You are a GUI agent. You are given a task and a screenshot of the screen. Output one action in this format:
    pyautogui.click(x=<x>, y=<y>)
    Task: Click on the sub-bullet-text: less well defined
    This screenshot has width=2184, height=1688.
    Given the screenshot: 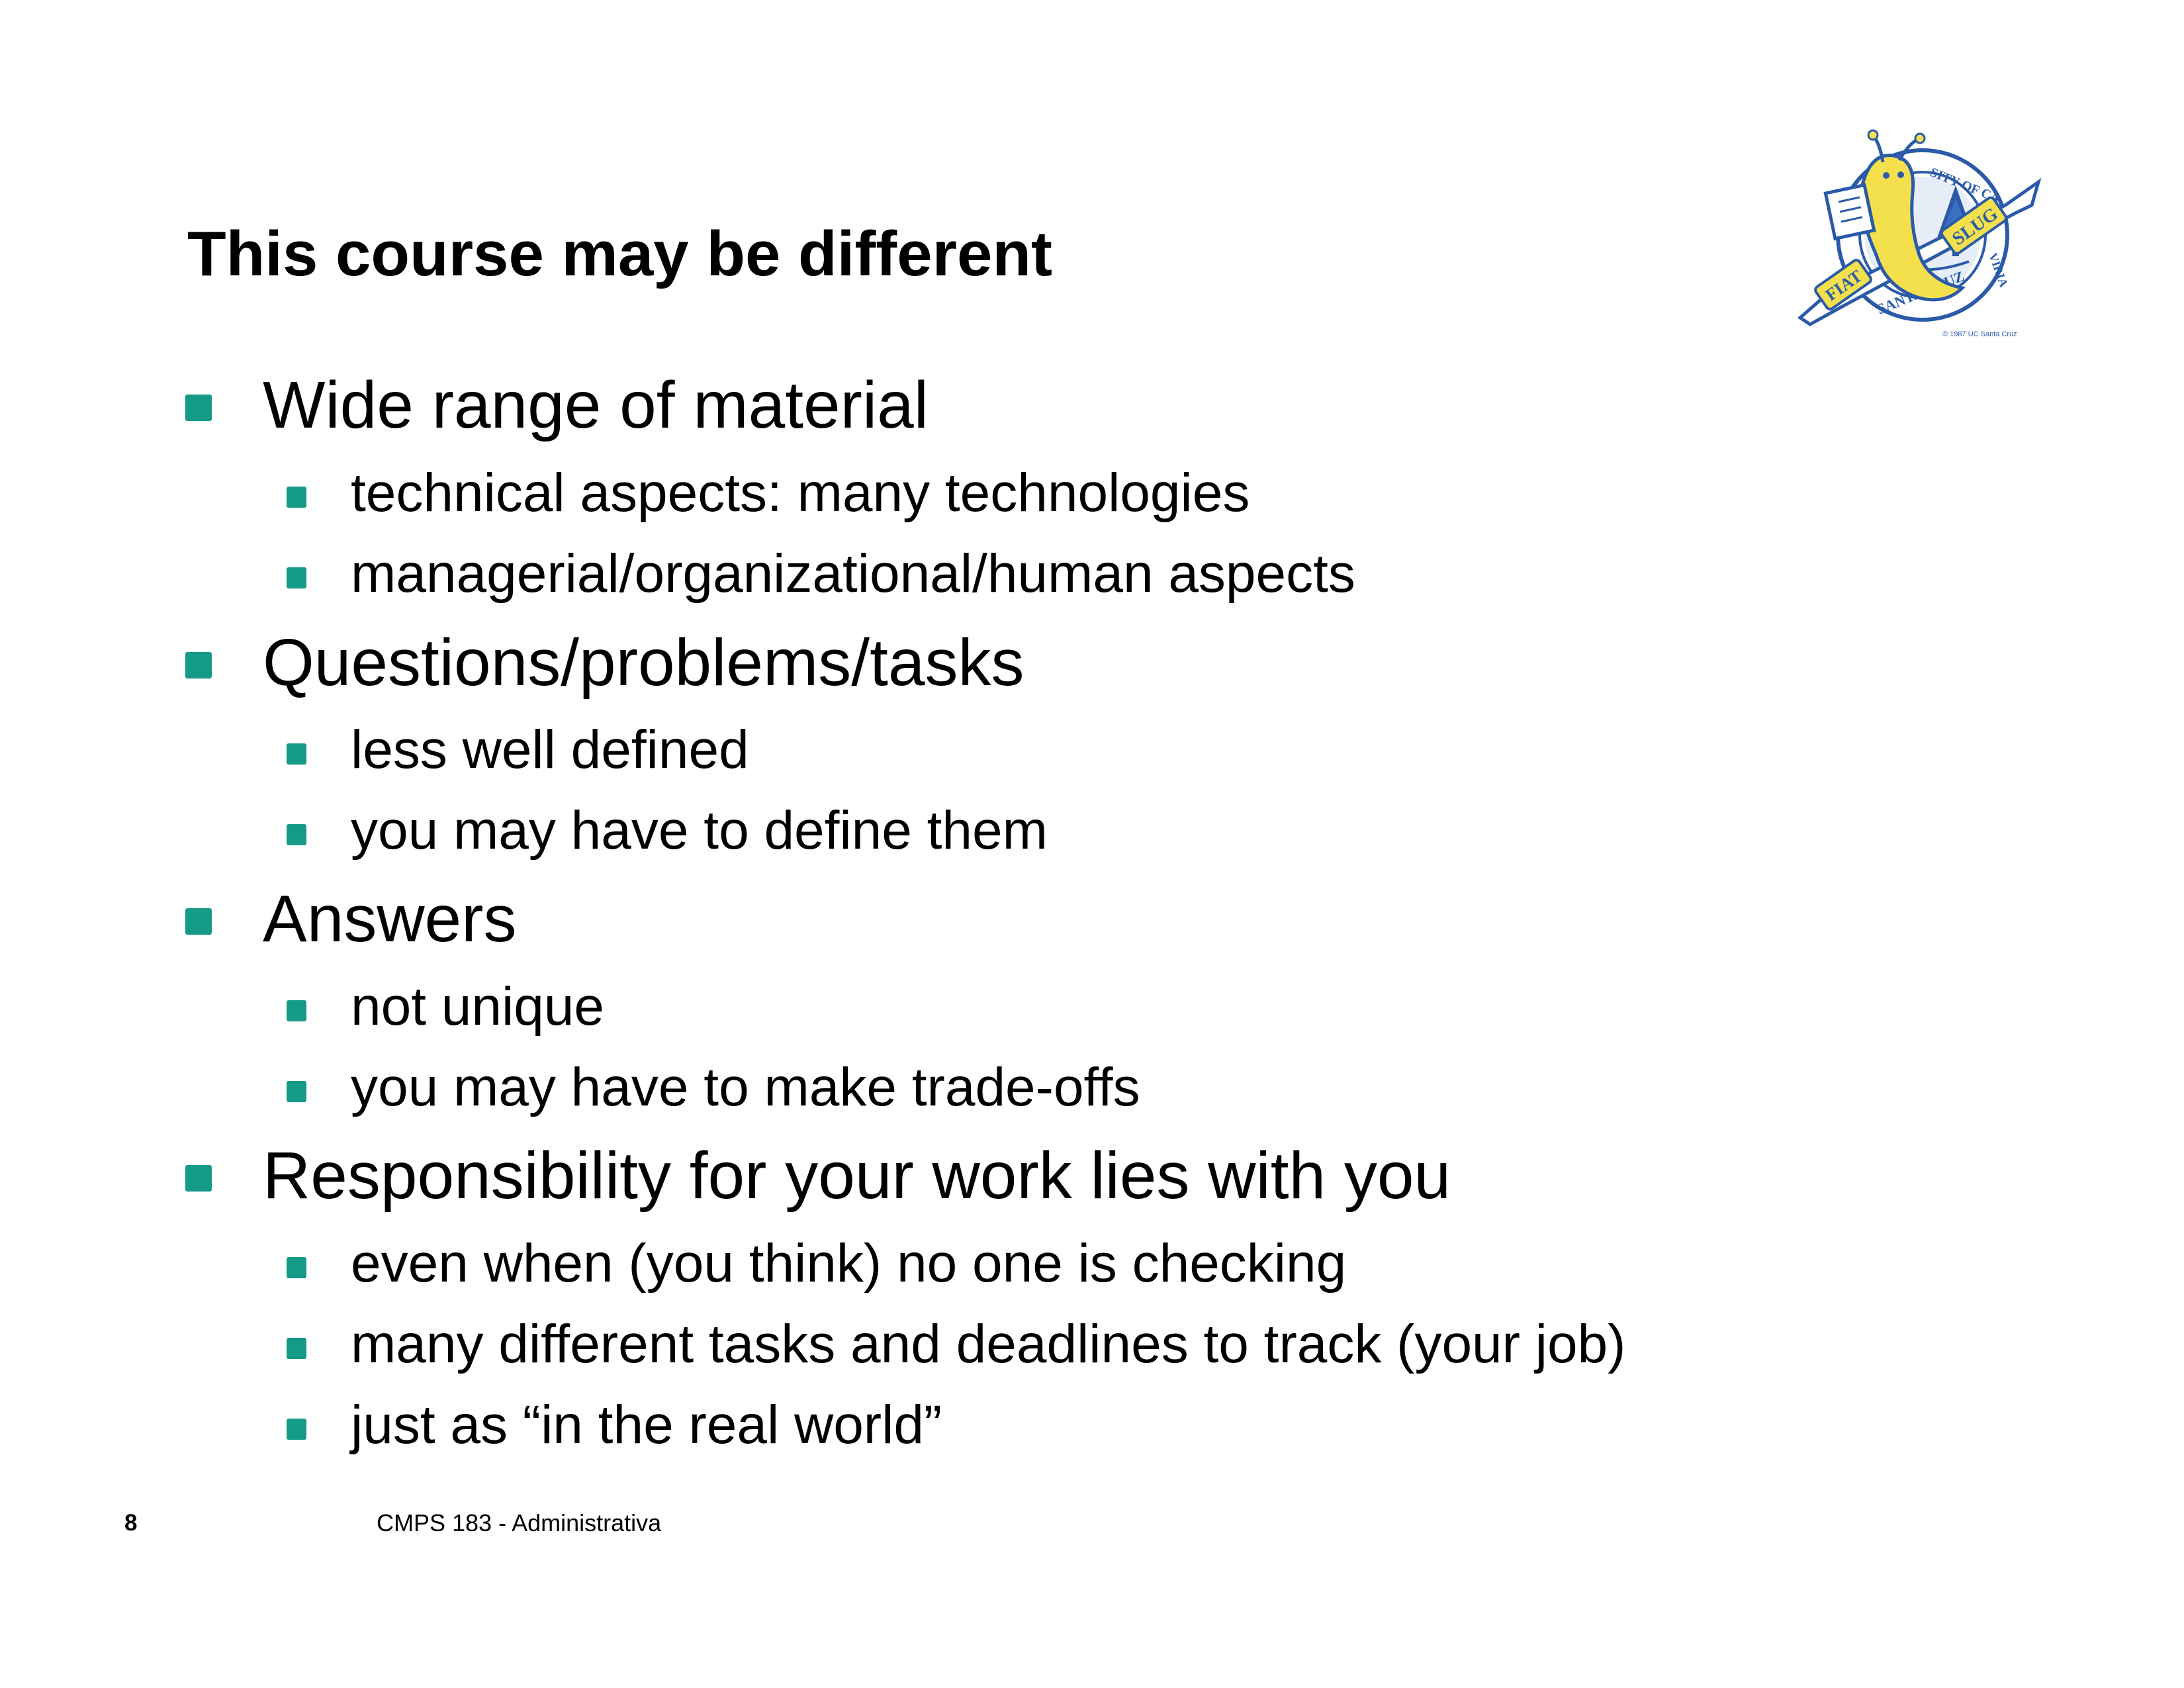 What is the action you would take?
    pyautogui.click(x=550, y=750)
    